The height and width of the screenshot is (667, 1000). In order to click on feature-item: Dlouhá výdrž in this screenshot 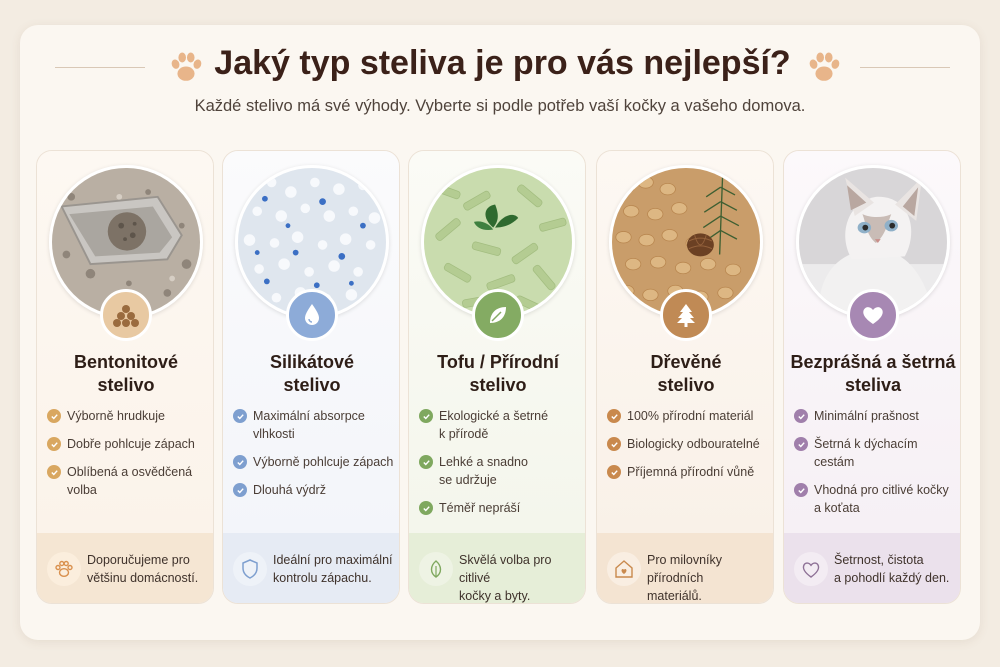, I will do `click(314, 490)`.